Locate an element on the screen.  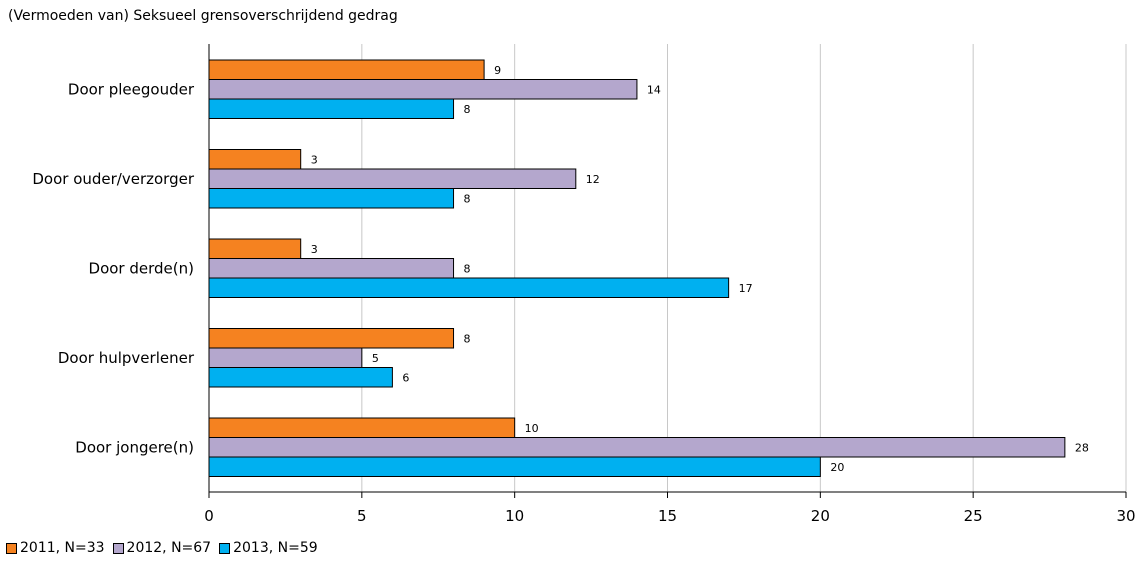
value-label-3-0: 8 is located at coordinates (467, 338).